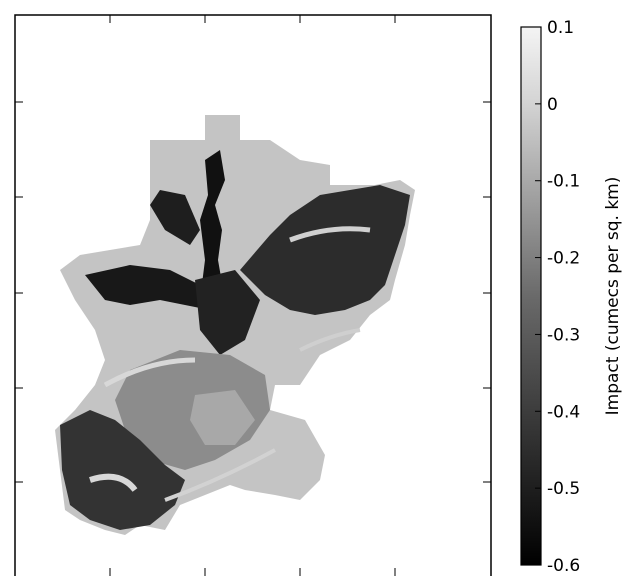 This screenshot has width=633, height=576. Describe the element at coordinates (531, 296) in the screenshot. I see `colorbar-gradient` at that location.